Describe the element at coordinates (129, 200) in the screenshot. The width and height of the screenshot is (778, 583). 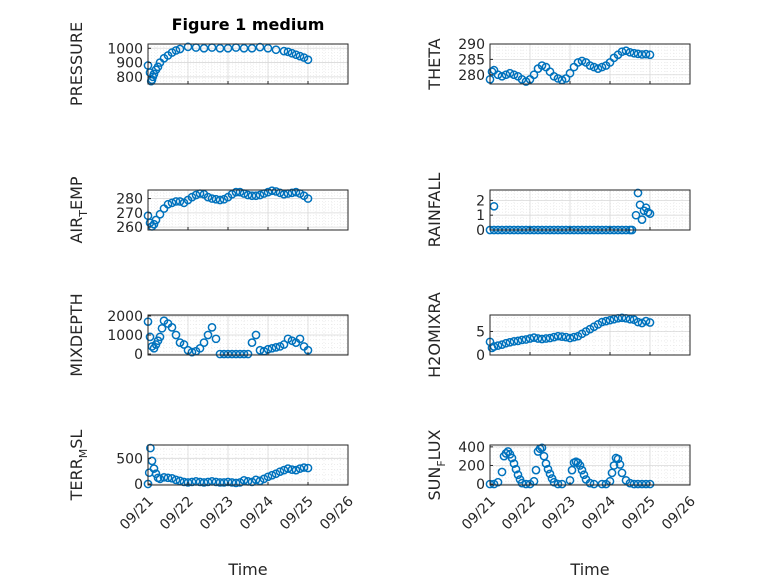
I see `y-tick-label: 280` at that location.